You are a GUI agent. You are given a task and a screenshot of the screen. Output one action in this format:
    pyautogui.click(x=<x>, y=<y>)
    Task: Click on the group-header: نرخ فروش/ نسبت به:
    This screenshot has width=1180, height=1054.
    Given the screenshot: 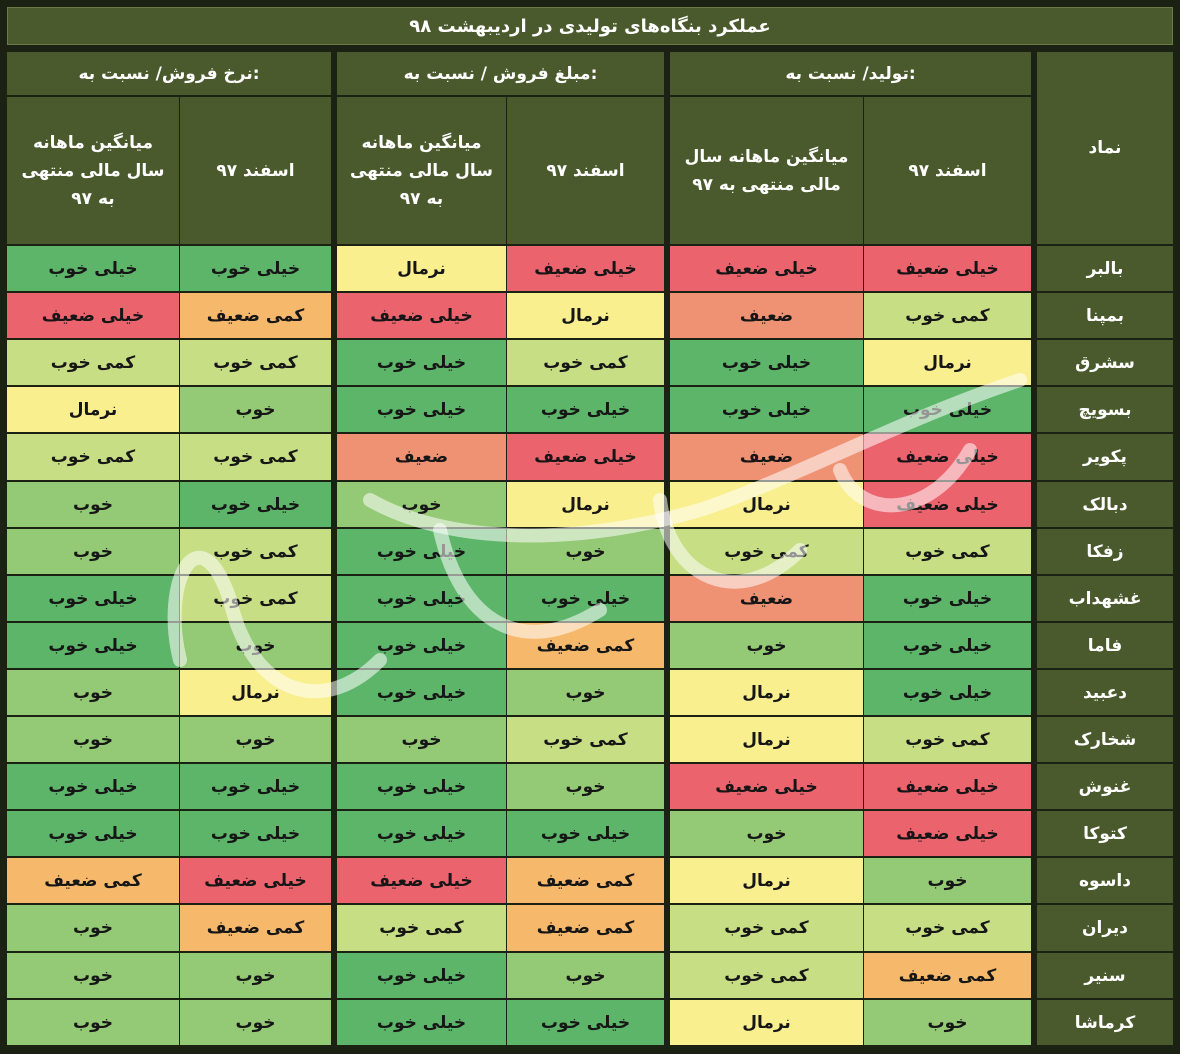 What is the action you would take?
    pyautogui.click(x=169, y=73)
    